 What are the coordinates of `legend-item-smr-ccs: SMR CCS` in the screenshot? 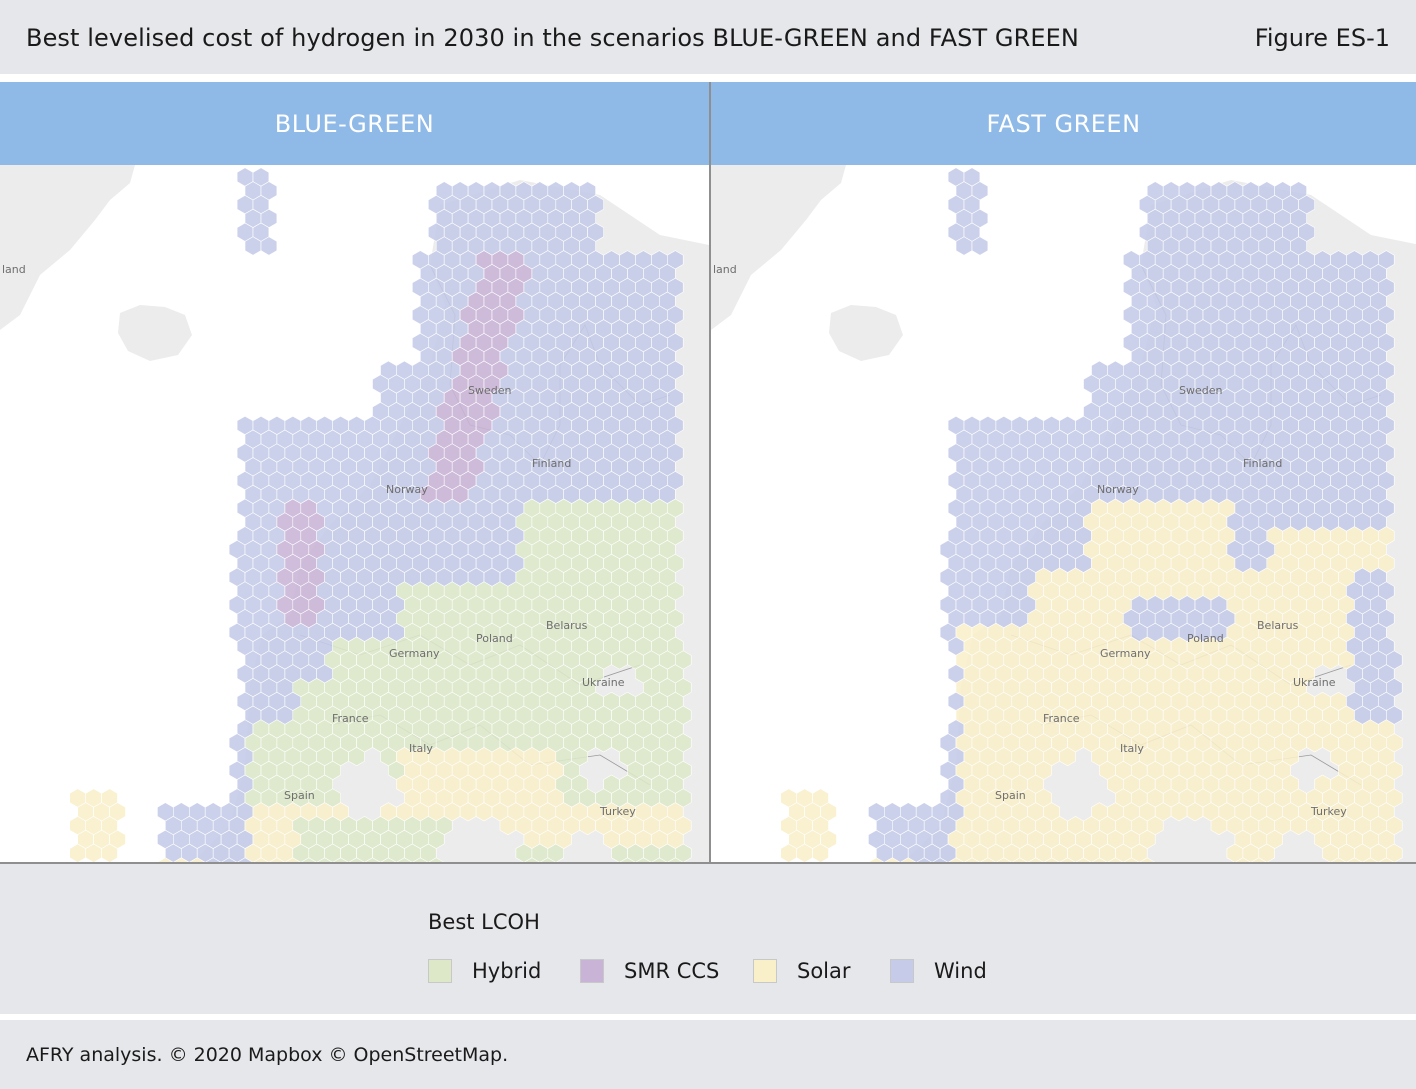 It's located at (649, 971).